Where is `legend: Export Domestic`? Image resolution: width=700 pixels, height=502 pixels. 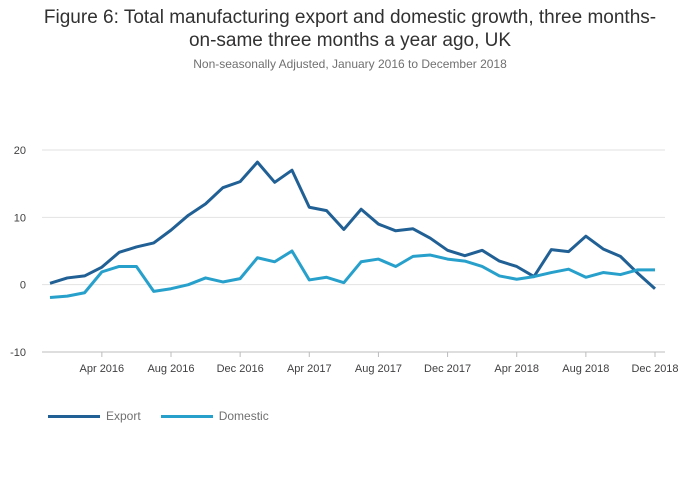
legend: Export Domestic is located at coordinates (168, 416).